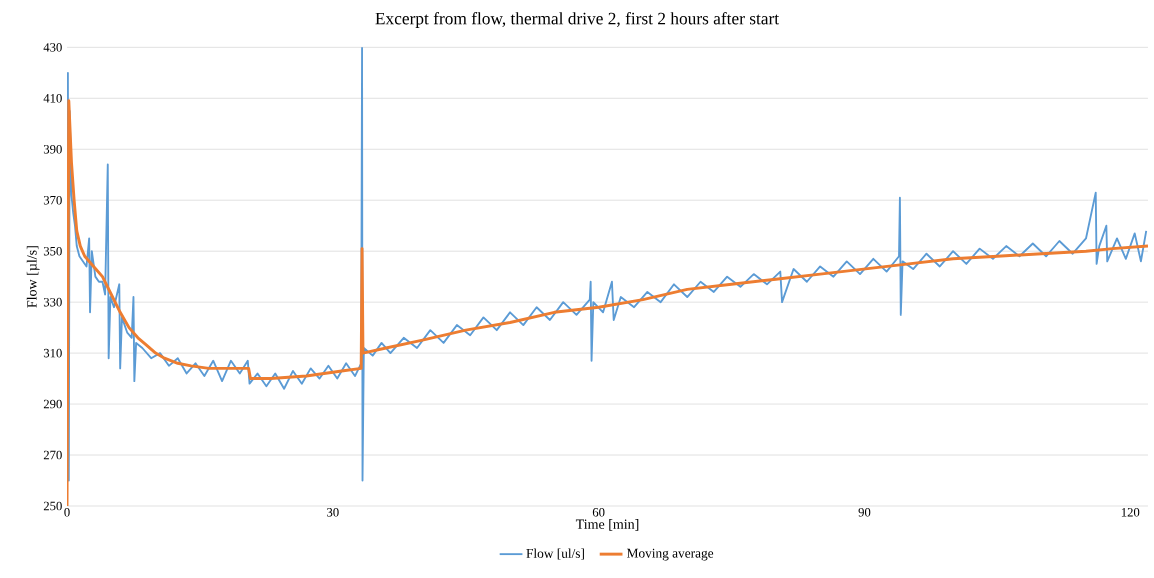  What do you see at coordinates (52, 200) in the screenshot?
I see `y-tick-label: 370` at bounding box center [52, 200].